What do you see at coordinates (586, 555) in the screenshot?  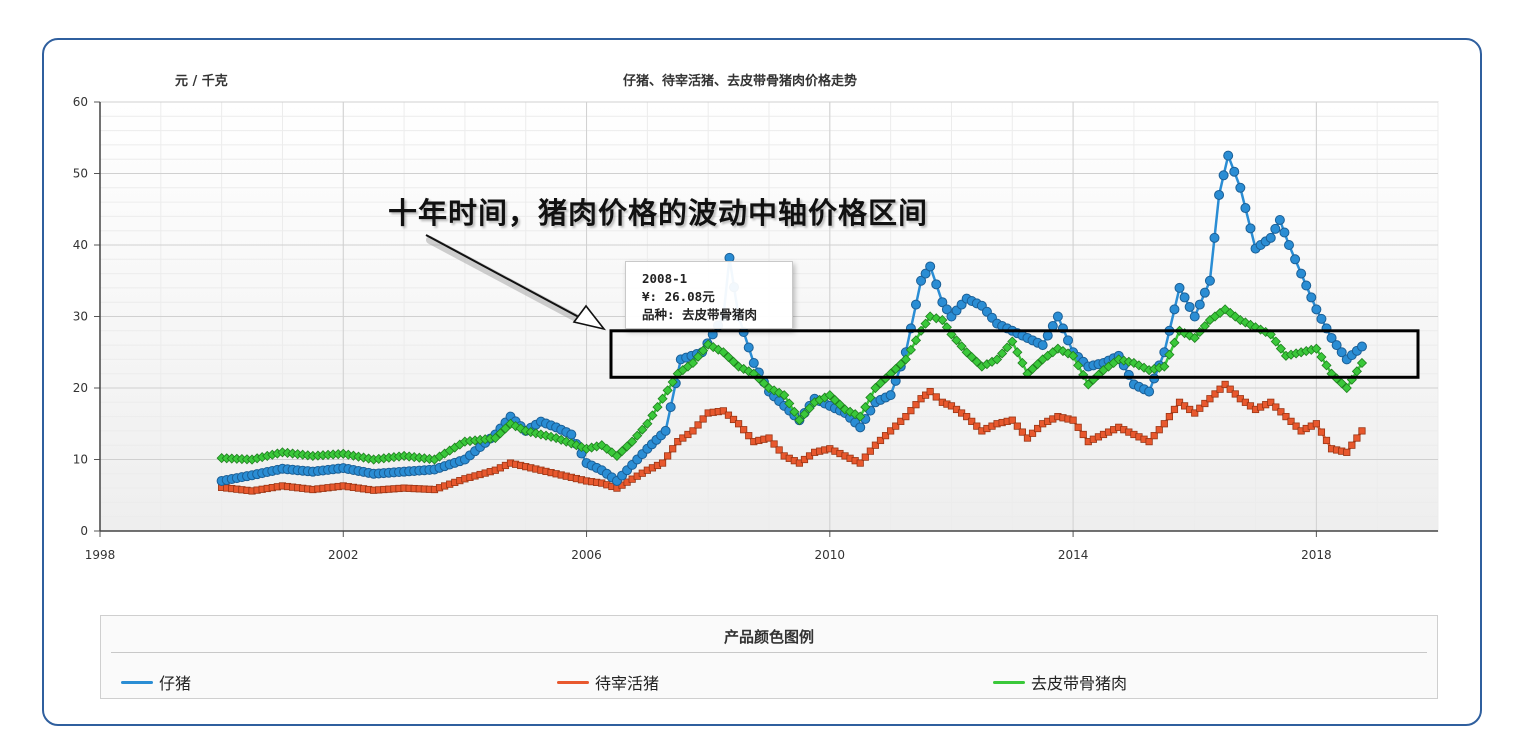 I see `x-tick-label: 2006` at bounding box center [586, 555].